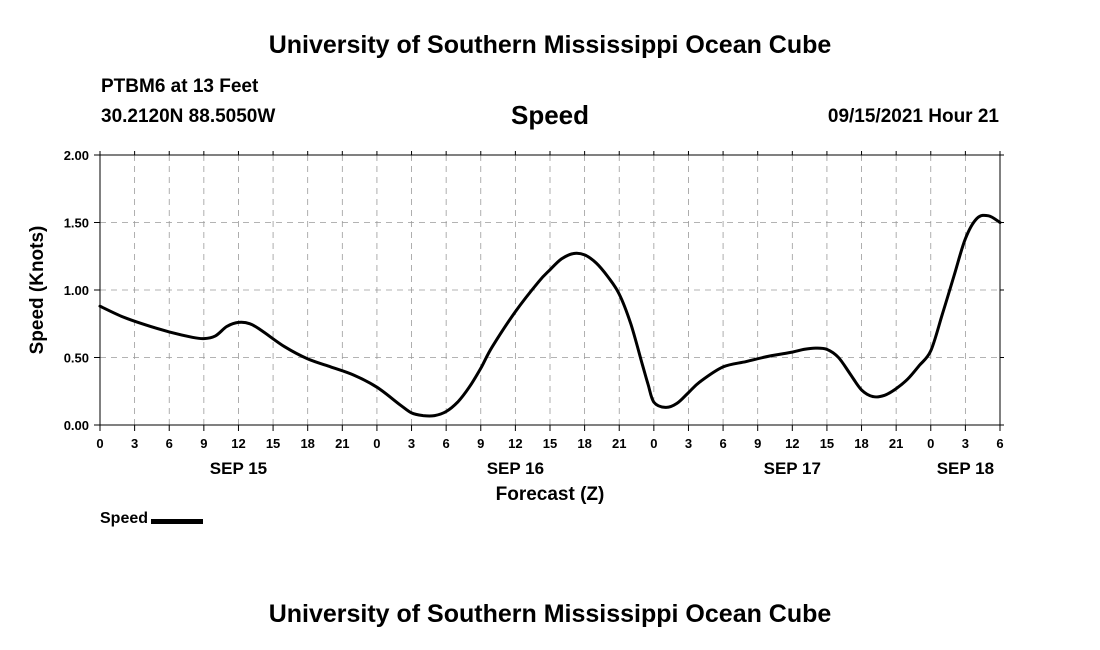 The height and width of the screenshot is (650, 1100). I want to click on legend-swatch, so click(177, 521).